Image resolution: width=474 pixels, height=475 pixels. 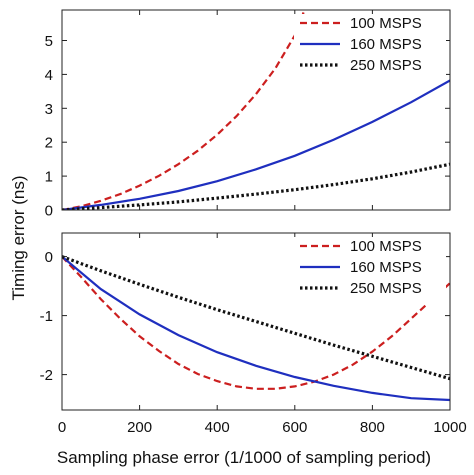 What do you see at coordinates (372, 427) in the screenshot?
I see `x-tick-label: 800` at bounding box center [372, 427].